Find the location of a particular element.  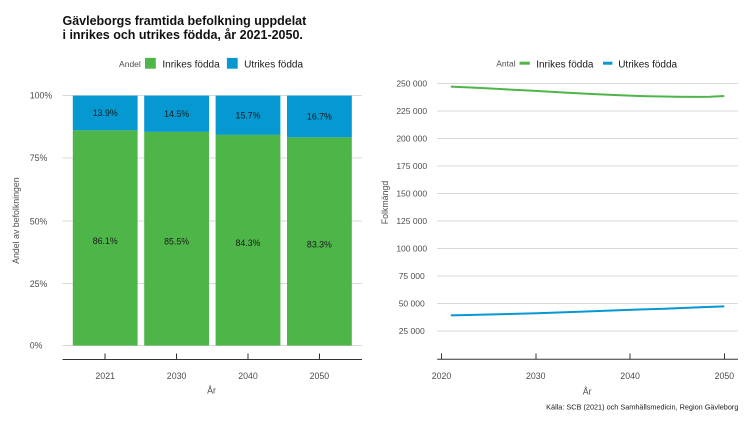

svg-text: Andel is located at coordinates (130, 64).